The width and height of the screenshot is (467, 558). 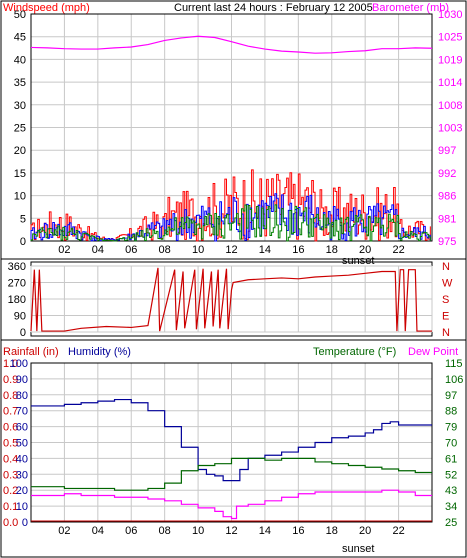 I want to click on tick-y-humidity: 70, so click(x=22, y=412).